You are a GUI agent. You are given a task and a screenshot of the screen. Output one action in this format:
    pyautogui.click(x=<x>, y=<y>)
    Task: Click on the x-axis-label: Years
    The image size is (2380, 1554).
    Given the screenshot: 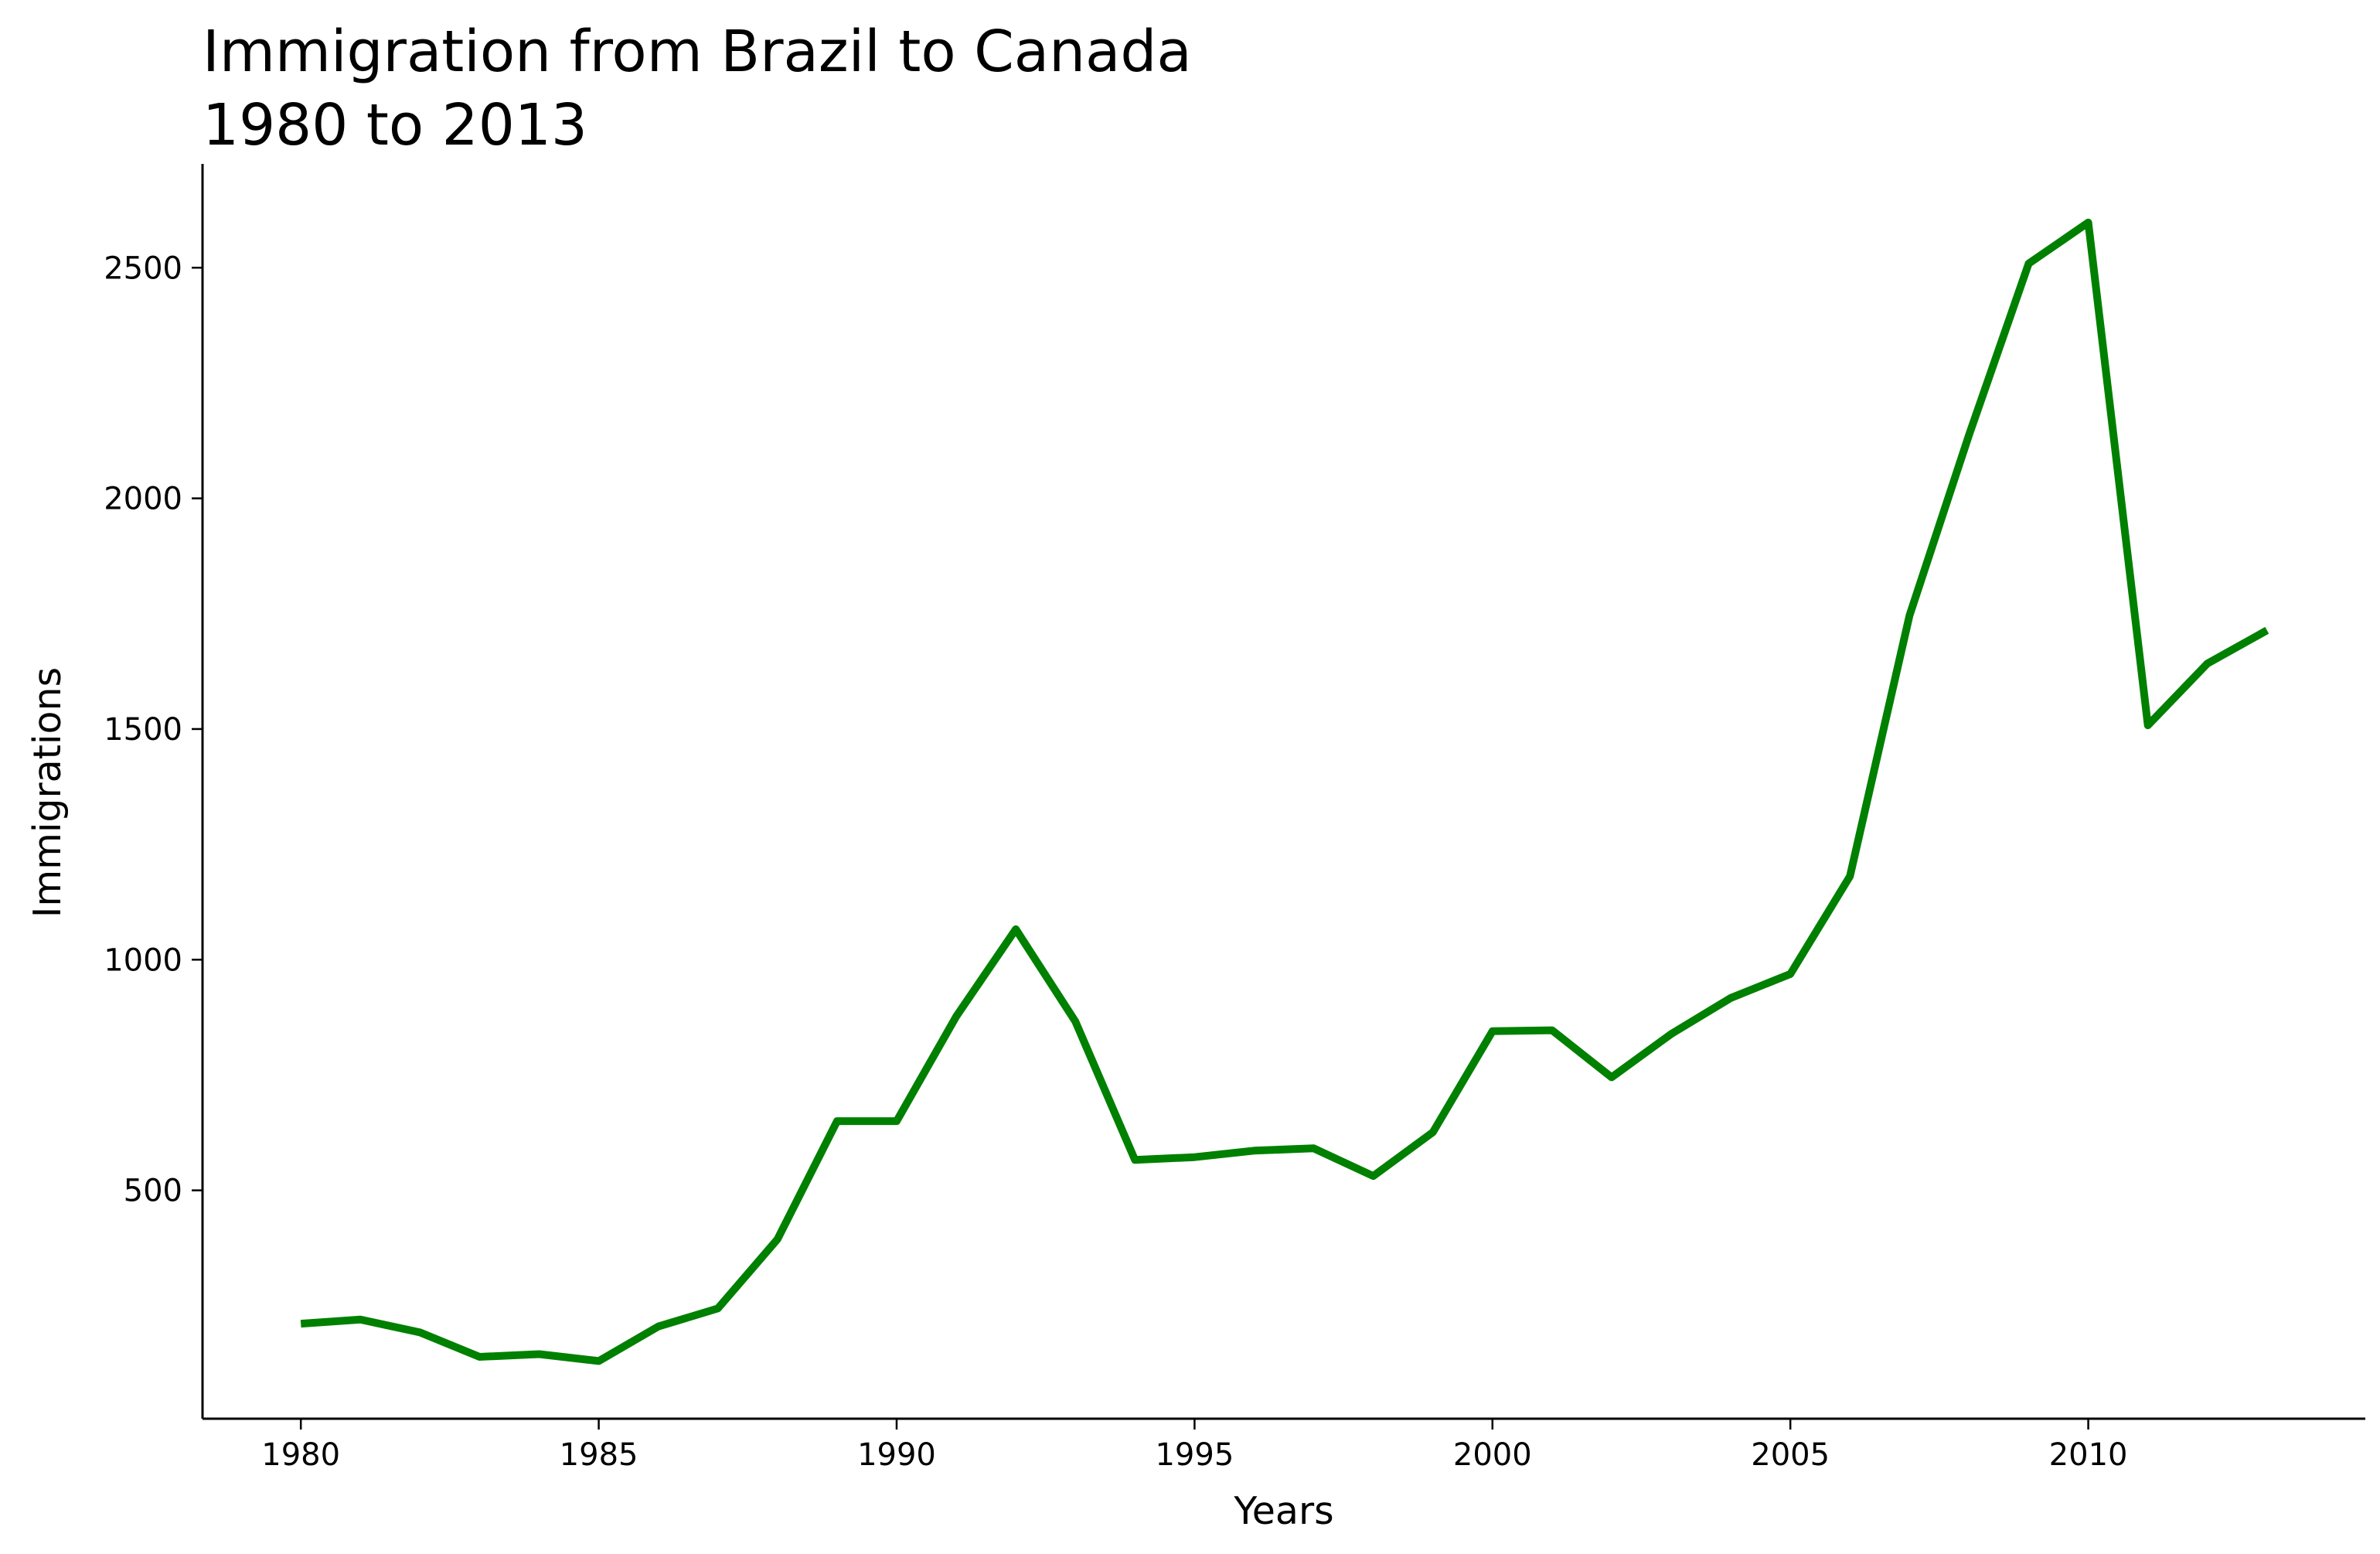 What is the action you would take?
    pyautogui.click(x=1283, y=1511)
    